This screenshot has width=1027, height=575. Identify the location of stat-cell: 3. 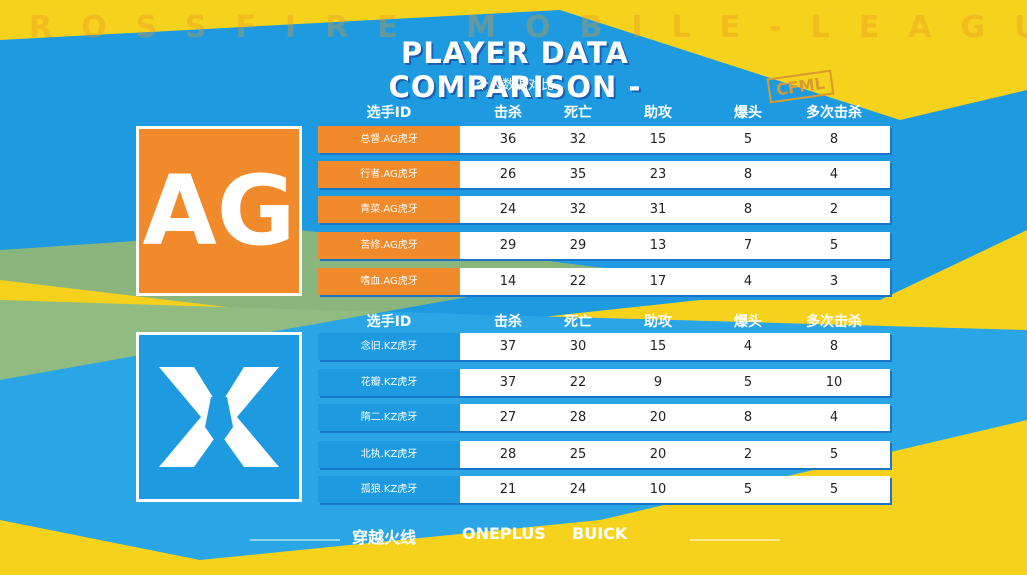
(834, 281).